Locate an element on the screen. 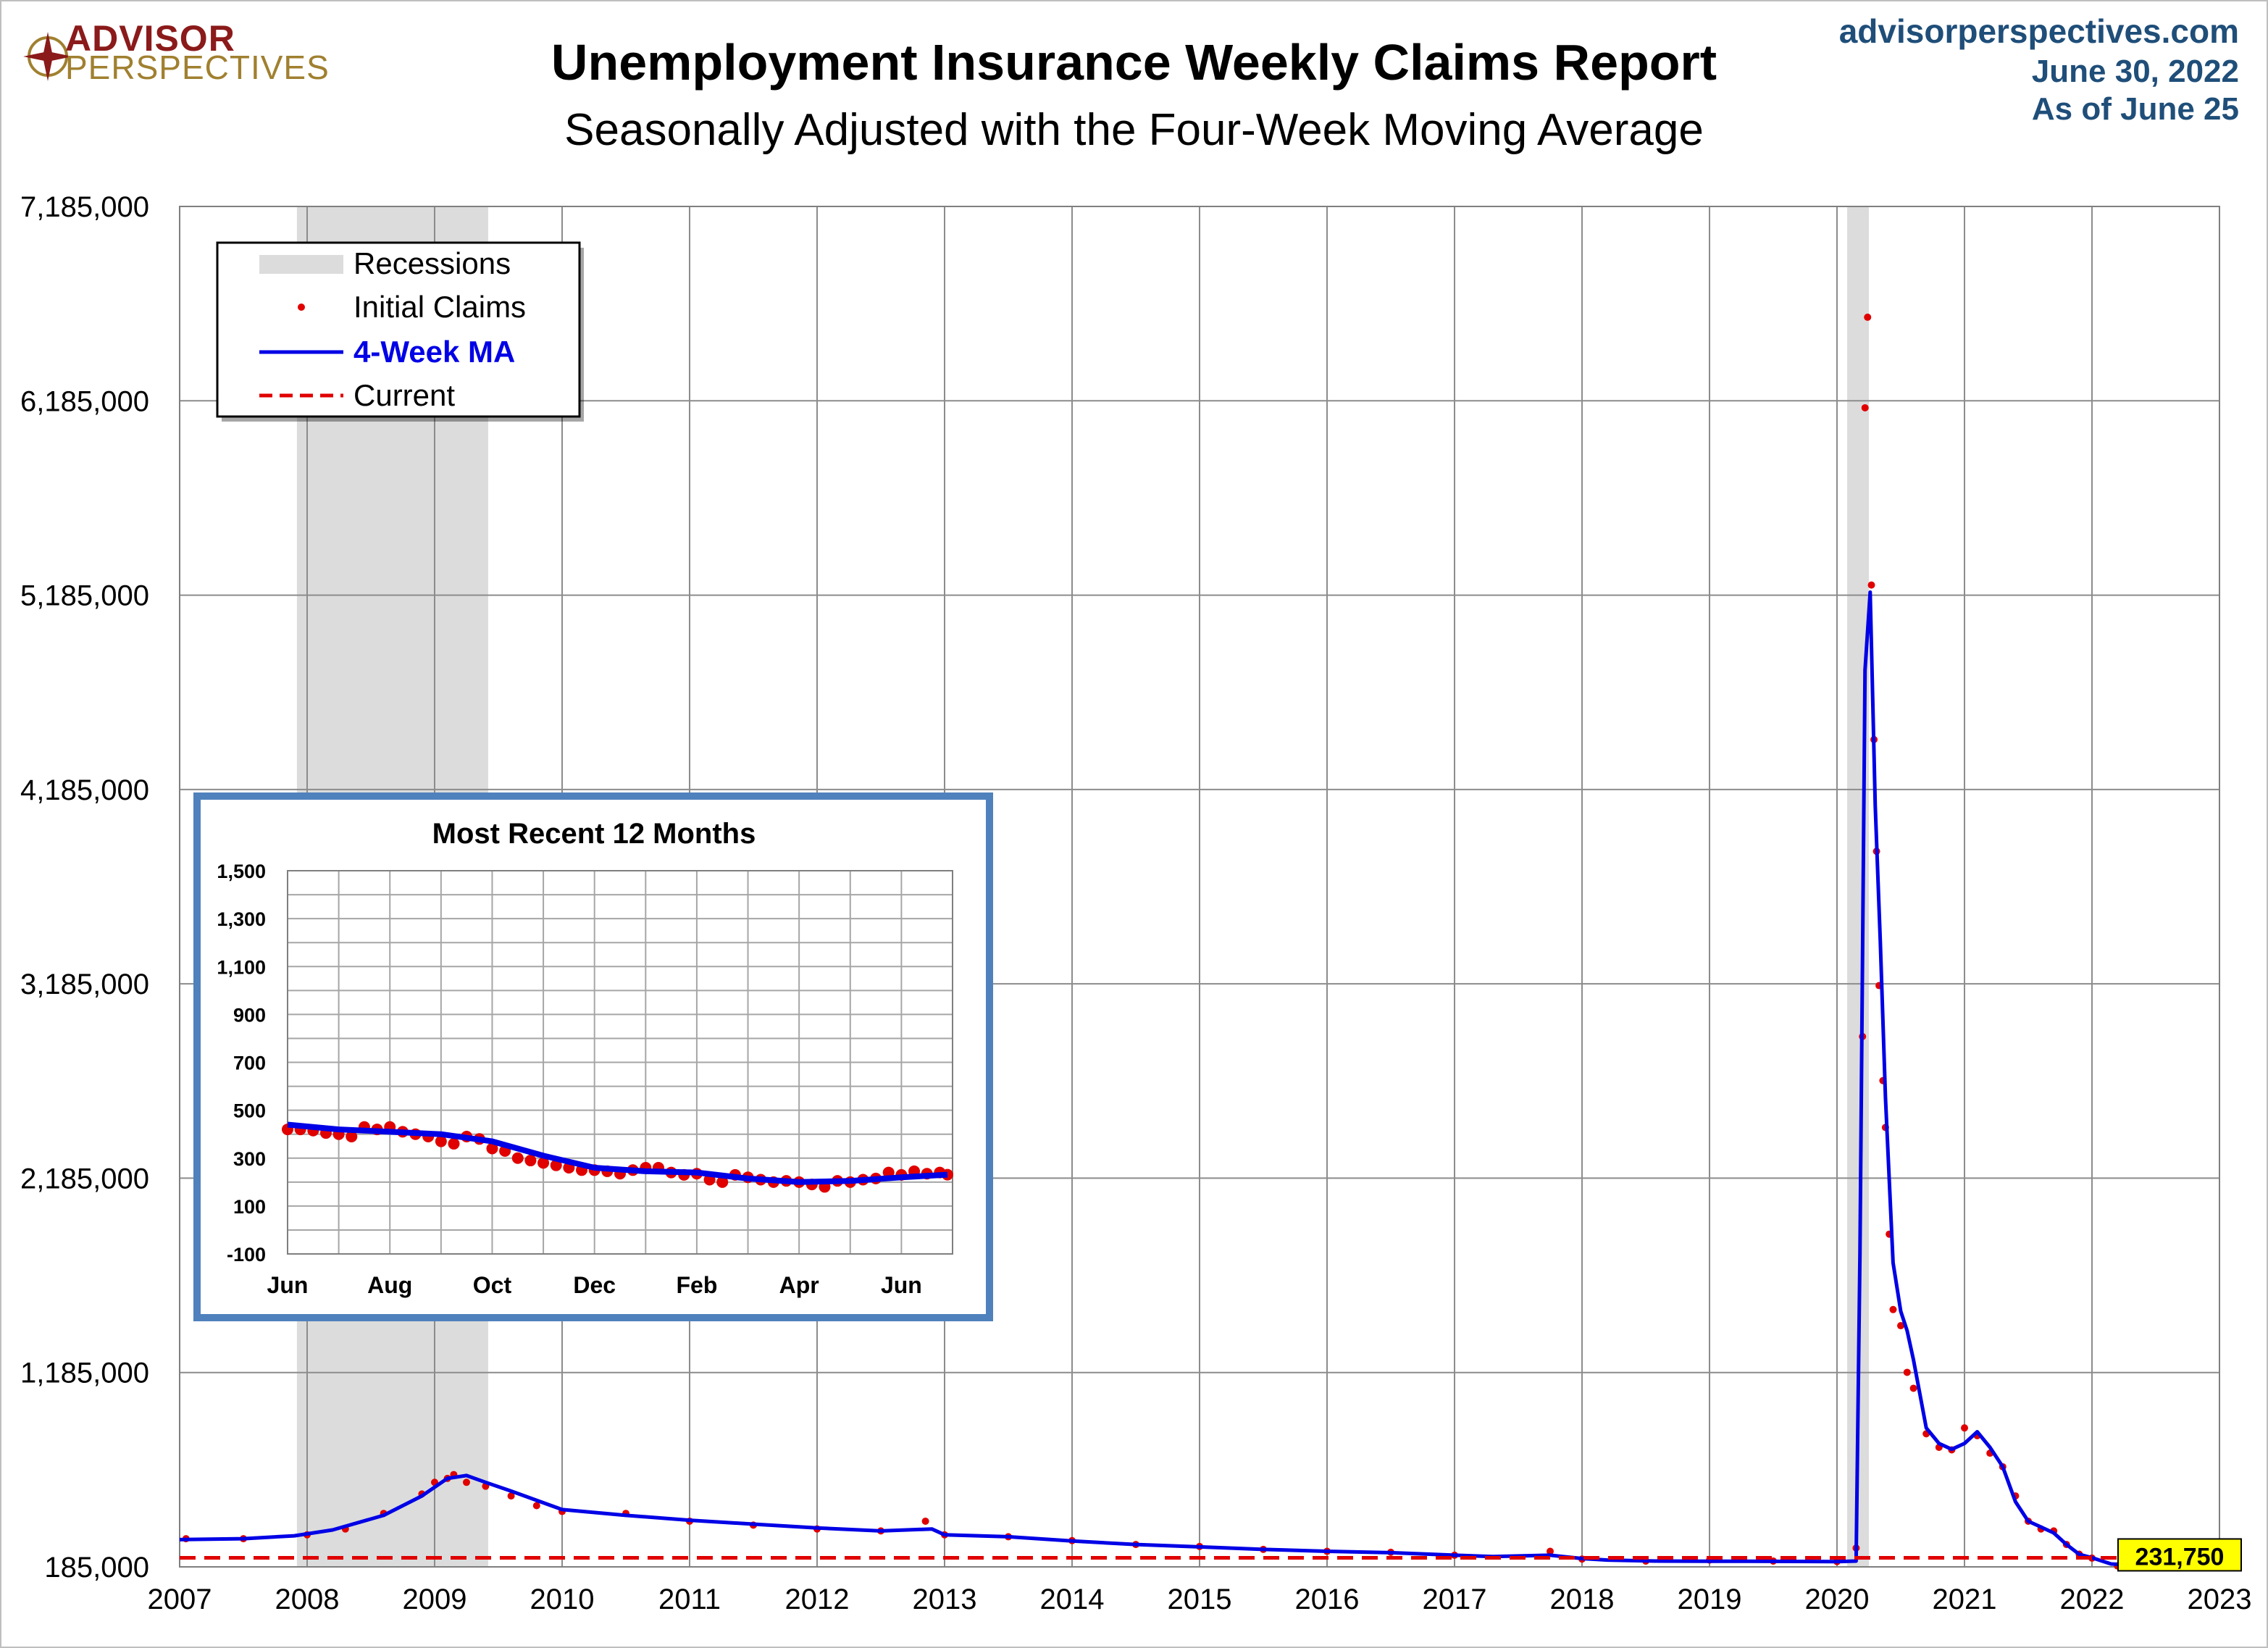 Image resolution: width=2268 pixels, height=1648 pixels. inset-y-tick-label-3: 900 is located at coordinates (250, 1015).